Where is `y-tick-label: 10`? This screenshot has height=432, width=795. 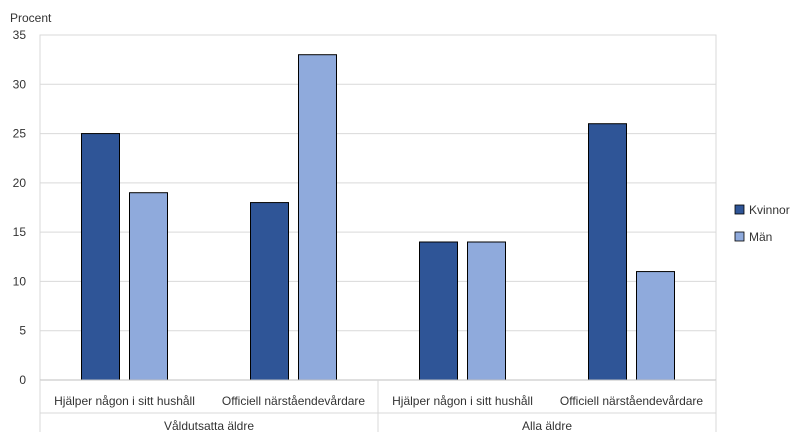
y-tick-label: 10 is located at coordinates (20, 281).